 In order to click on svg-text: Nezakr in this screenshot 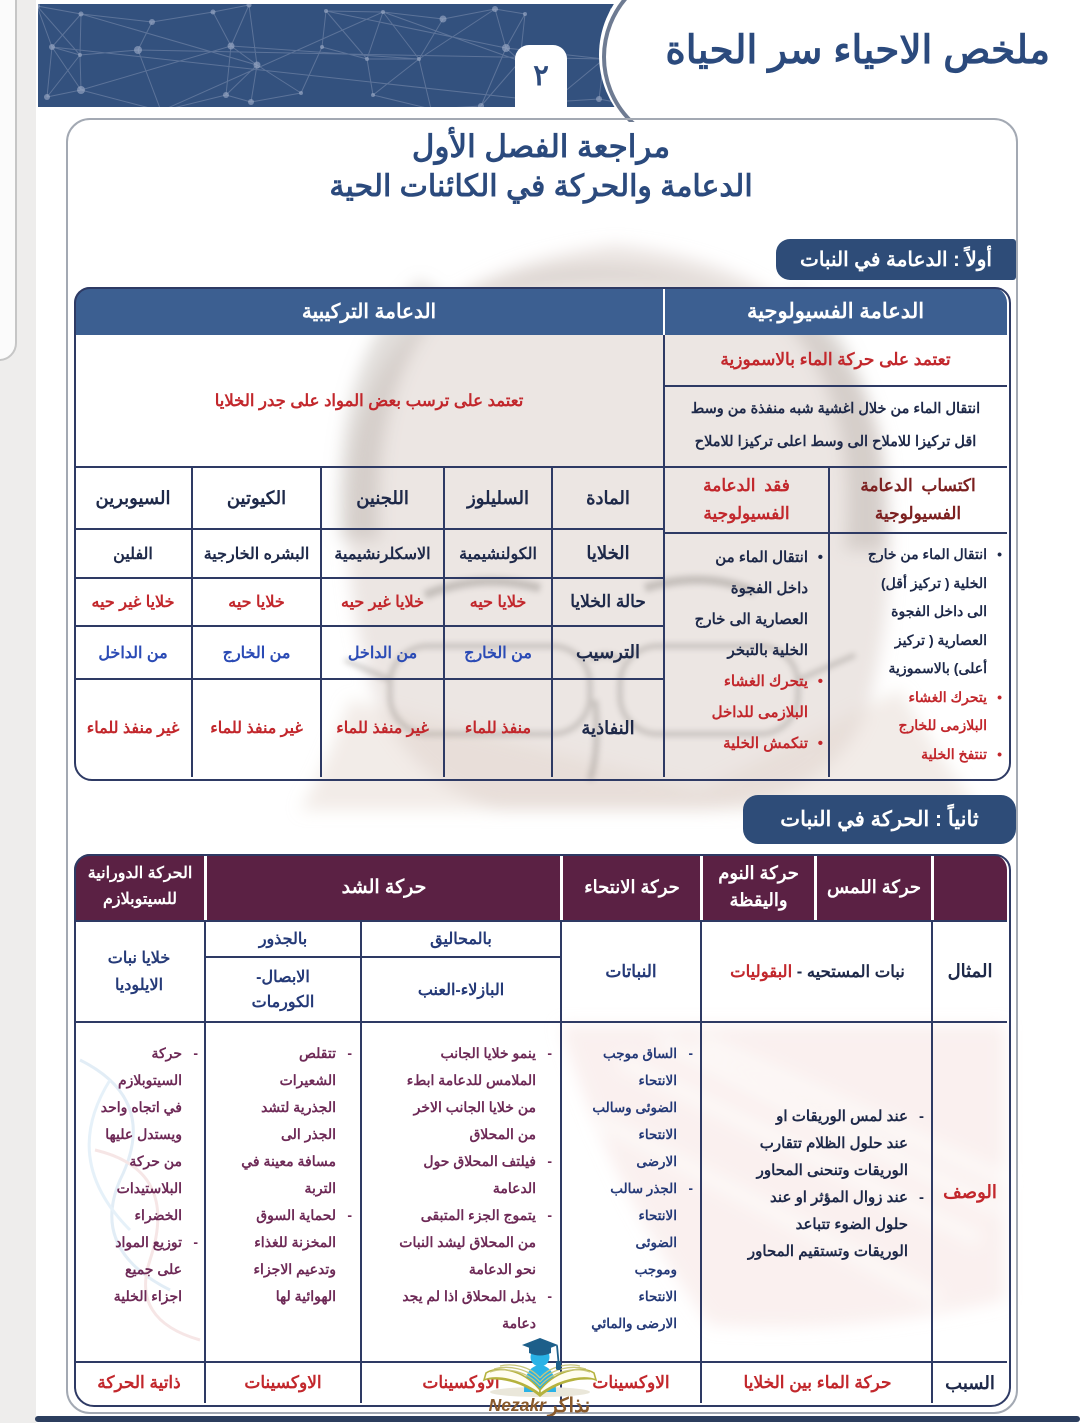, I will do `click(518, 1405)`.